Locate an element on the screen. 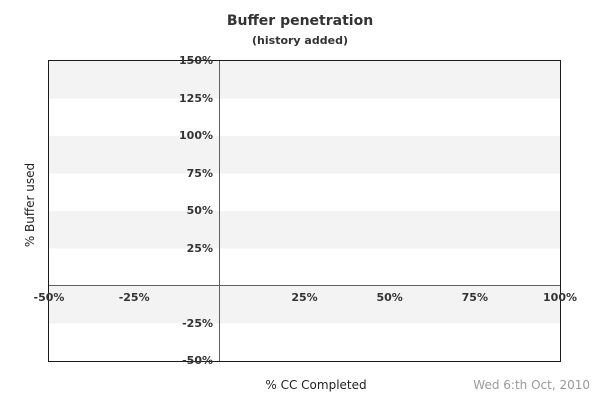 Image resolution: width=600 pixels, height=400 pixels. y-tick-label: -50% is located at coordinates (197, 360).